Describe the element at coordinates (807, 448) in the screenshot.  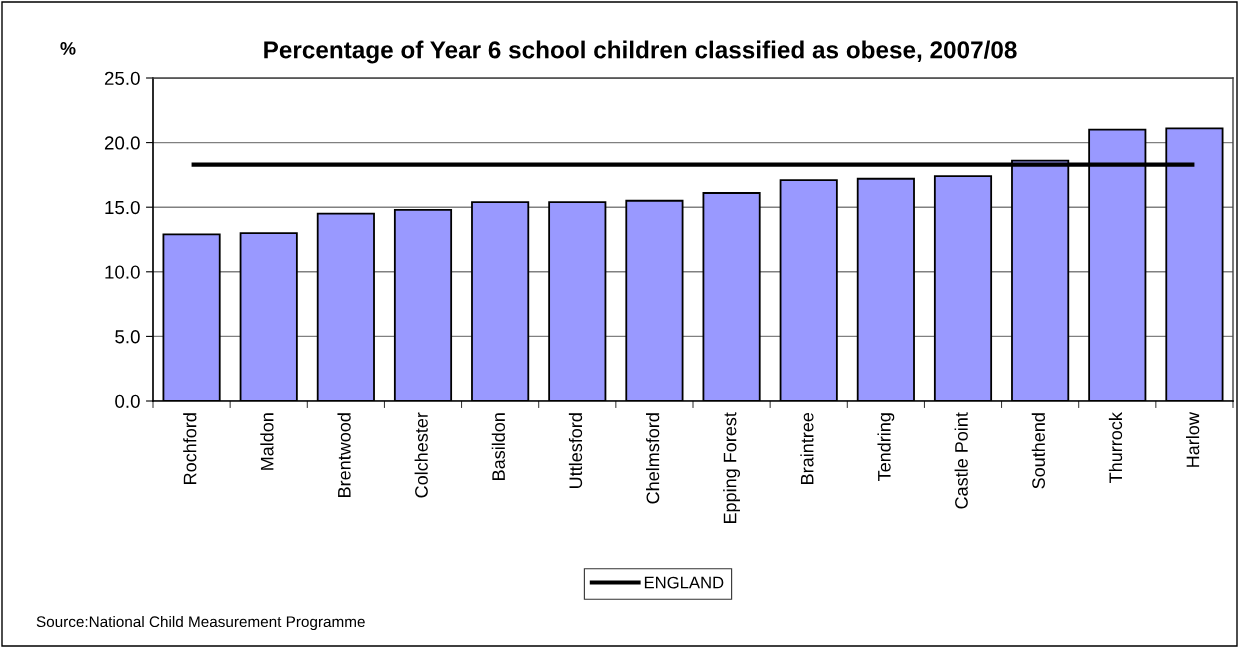
I see `x-tick-label: Braintree` at that location.